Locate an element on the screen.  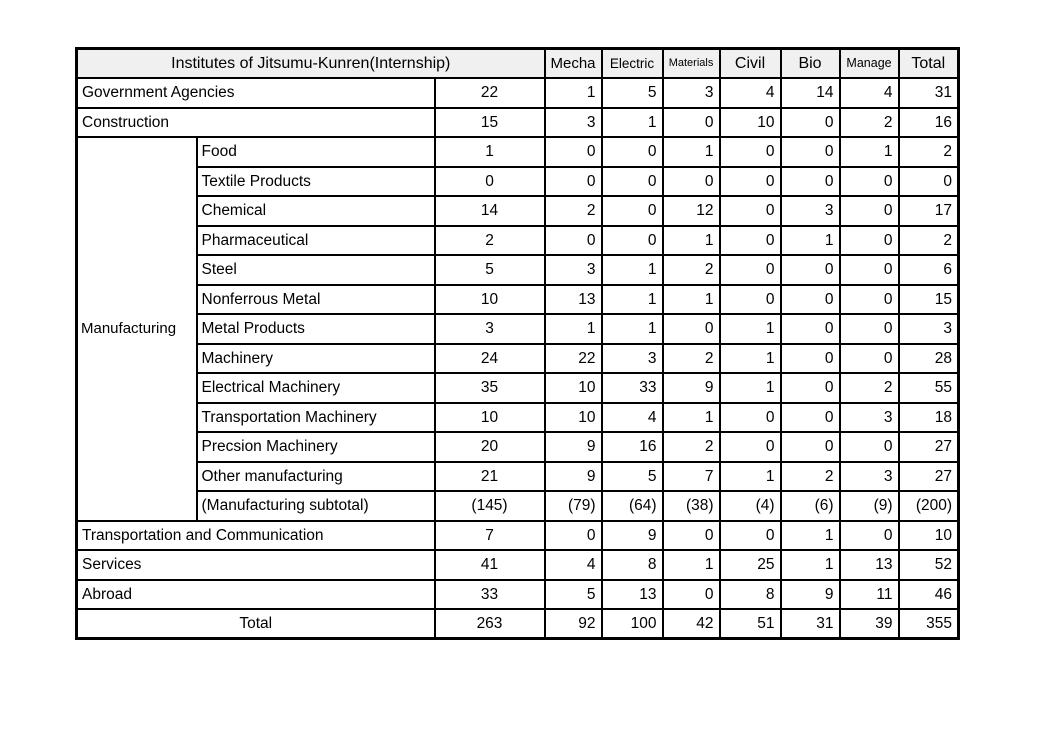
cell-value: (200) is located at coordinates (928, 506).